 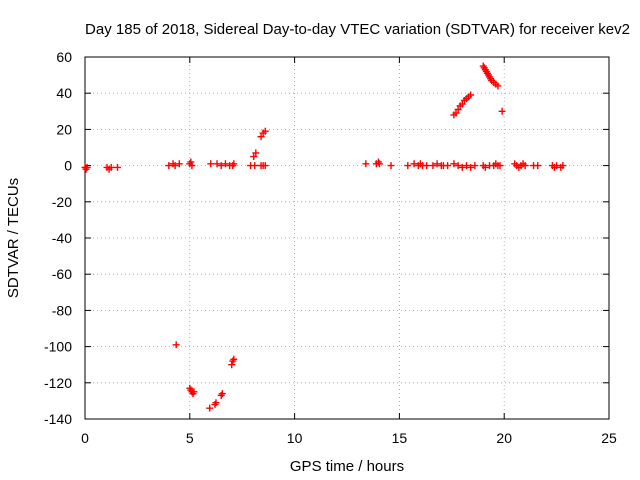 I want to click on y-axis-title: SDTVAR / TECUs, so click(x=13, y=238).